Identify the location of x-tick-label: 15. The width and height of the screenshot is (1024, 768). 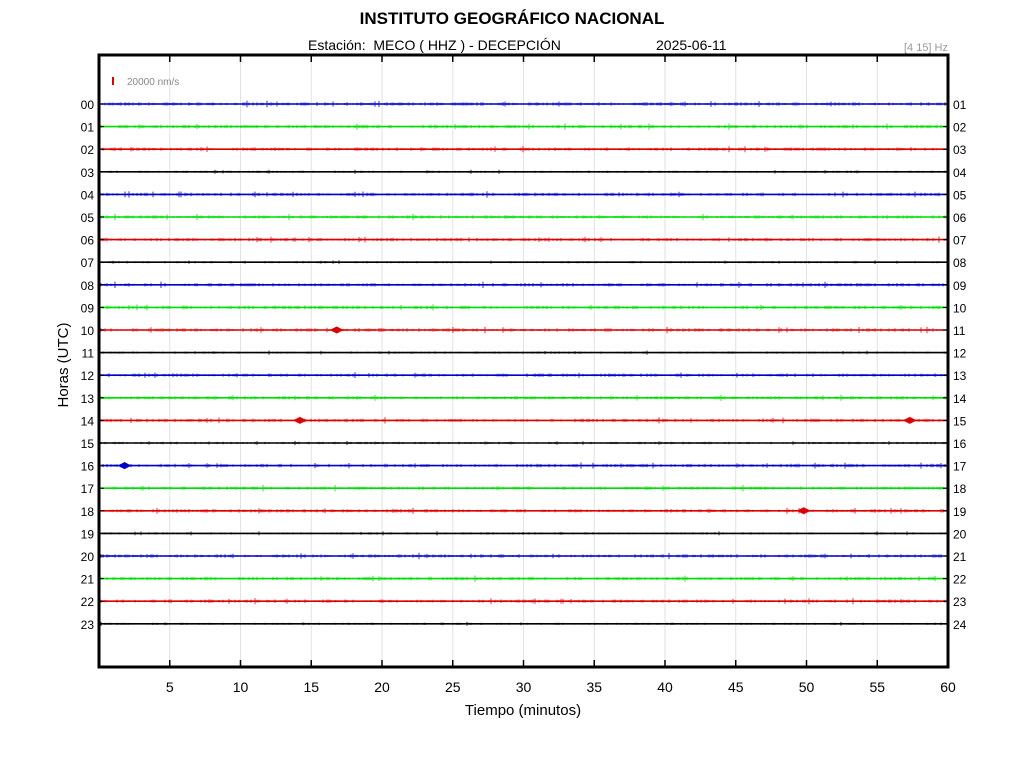
(311, 687).